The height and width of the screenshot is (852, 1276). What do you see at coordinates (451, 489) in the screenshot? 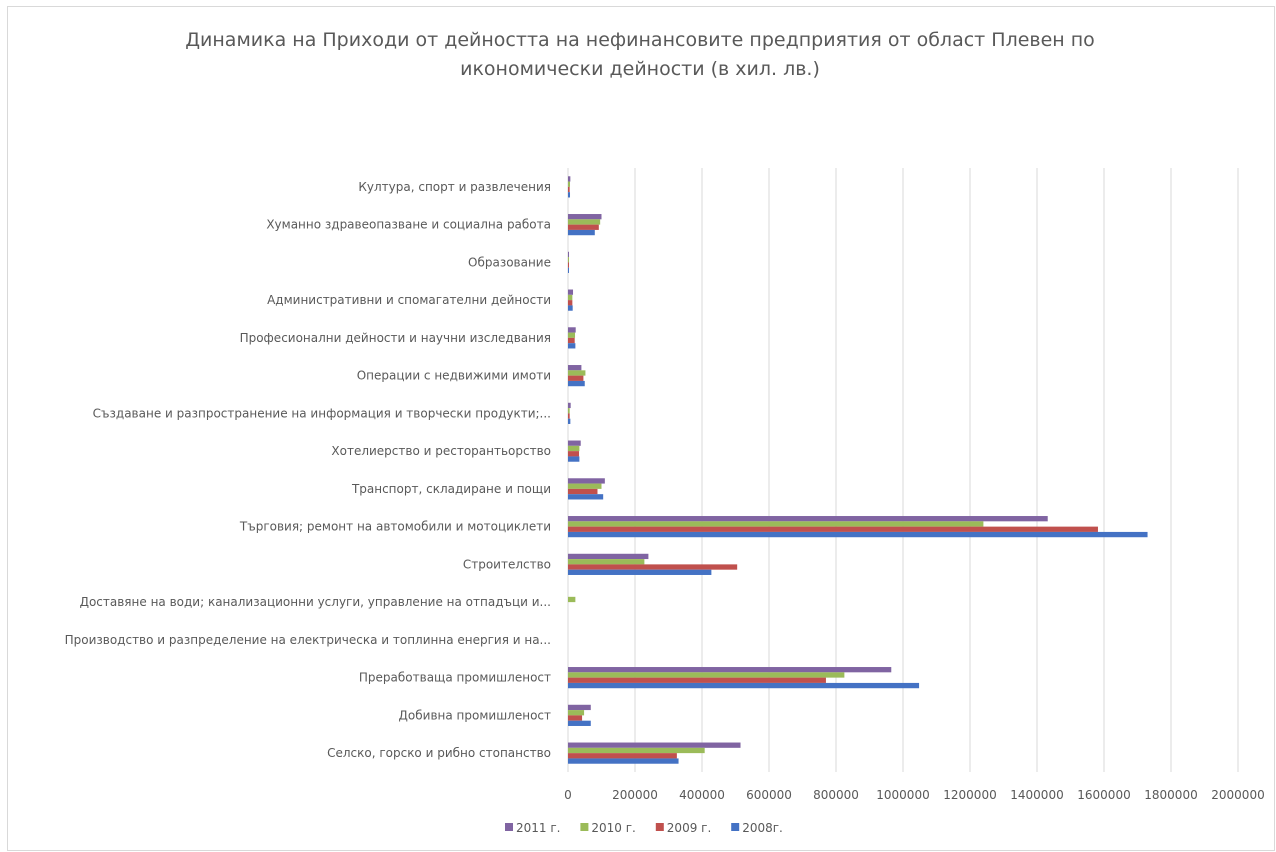
I see `category-label: Транспорт, складиране и пощи` at bounding box center [451, 489].